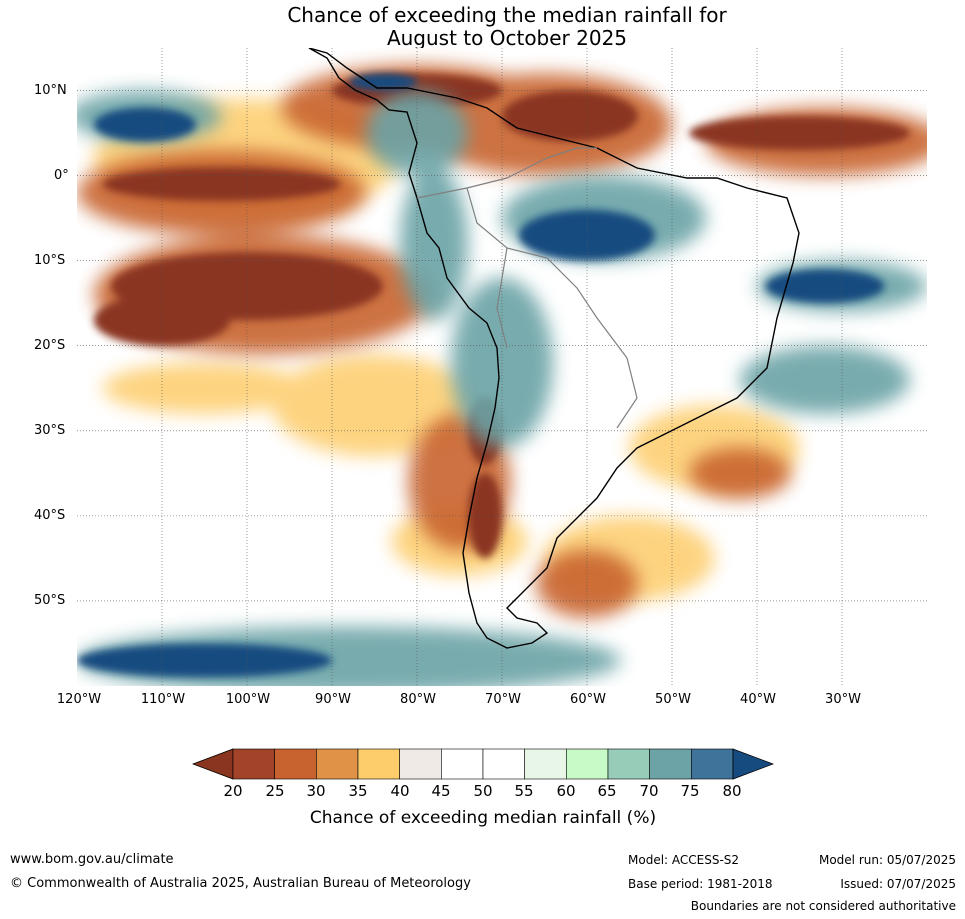  What do you see at coordinates (79, 699) in the screenshot?
I see `lon-tick-label: 120°W` at bounding box center [79, 699].